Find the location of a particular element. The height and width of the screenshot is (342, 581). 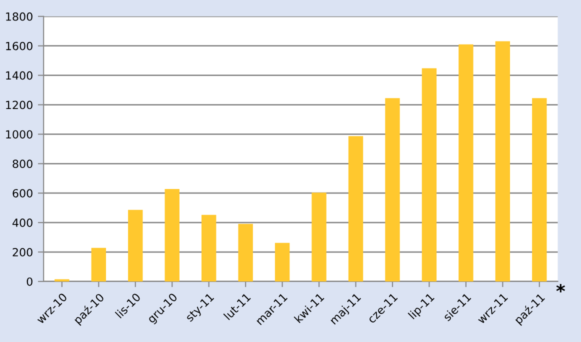

y-tick-label: 800 is located at coordinates (22, 164).